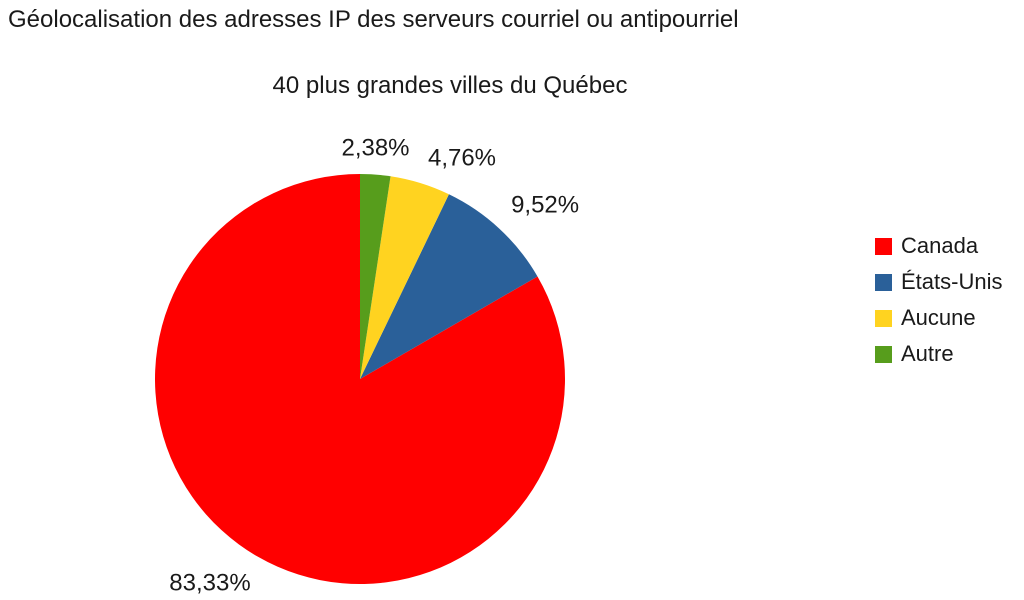  I want to click on legend-item-aucune: Aucune, so click(938, 318).